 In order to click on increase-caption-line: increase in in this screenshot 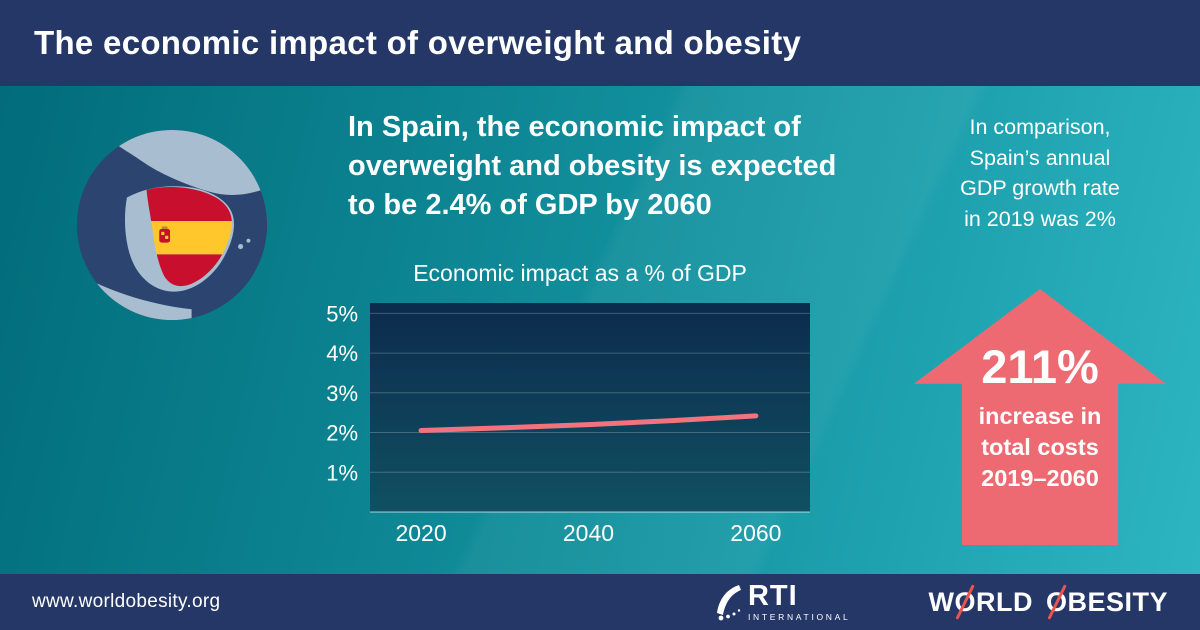, I will do `click(1040, 415)`.